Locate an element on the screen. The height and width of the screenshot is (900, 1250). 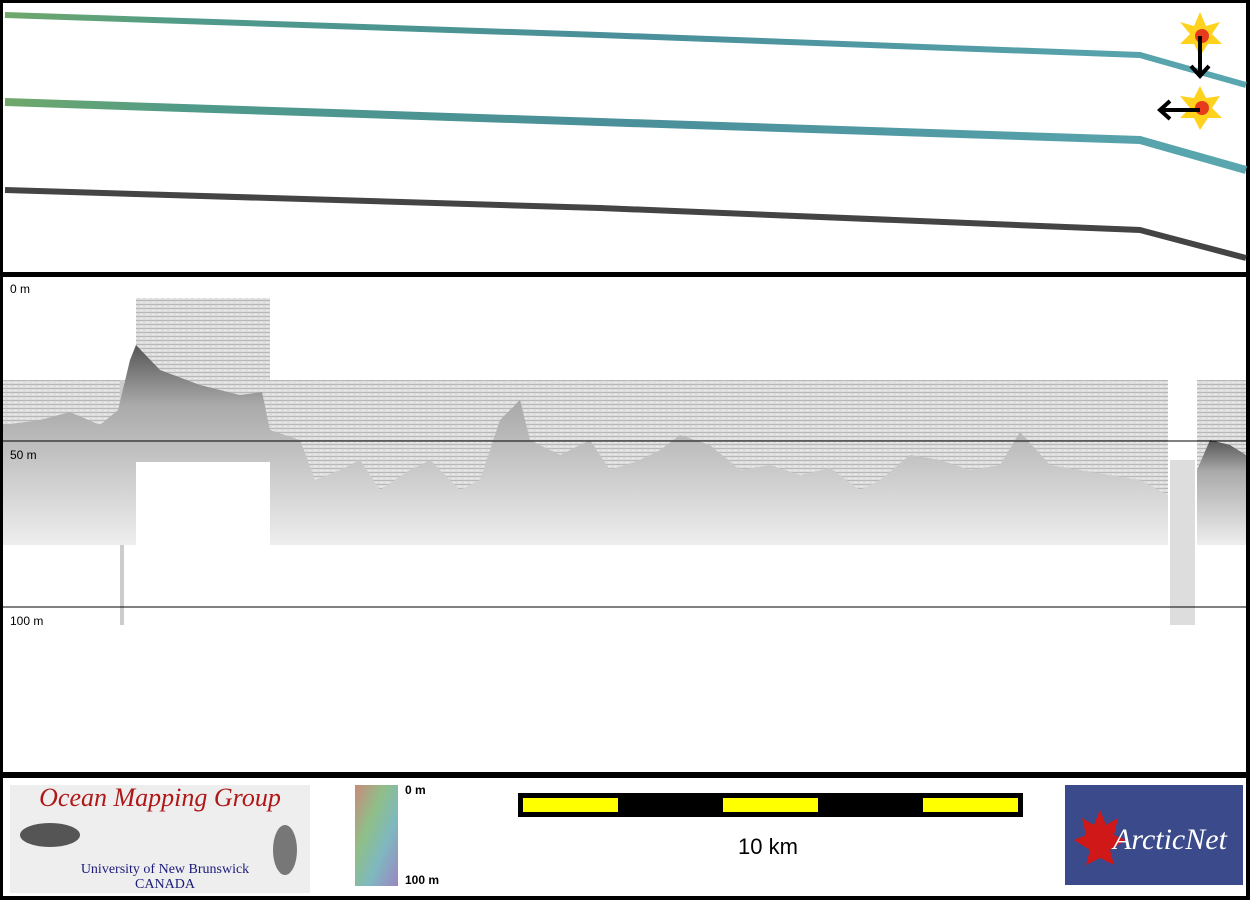
logo-title: Ocean Mapping Group is located at coordinates (160, 797).